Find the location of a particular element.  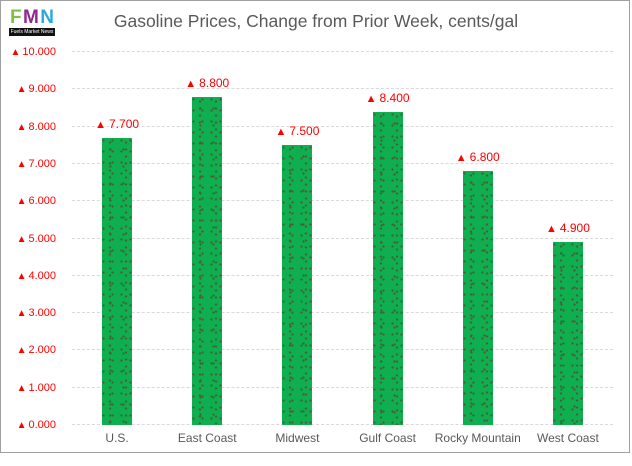

data-label-value: 8.800 is located at coordinates (214, 82).